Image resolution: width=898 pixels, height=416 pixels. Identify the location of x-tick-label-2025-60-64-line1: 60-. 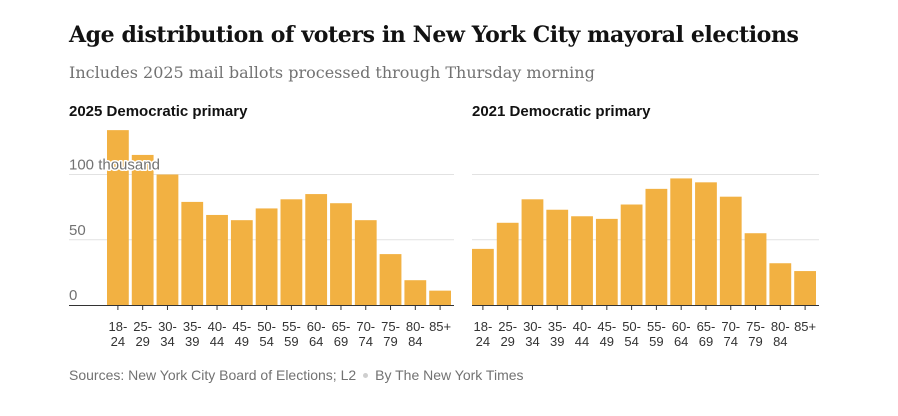
(316, 326).